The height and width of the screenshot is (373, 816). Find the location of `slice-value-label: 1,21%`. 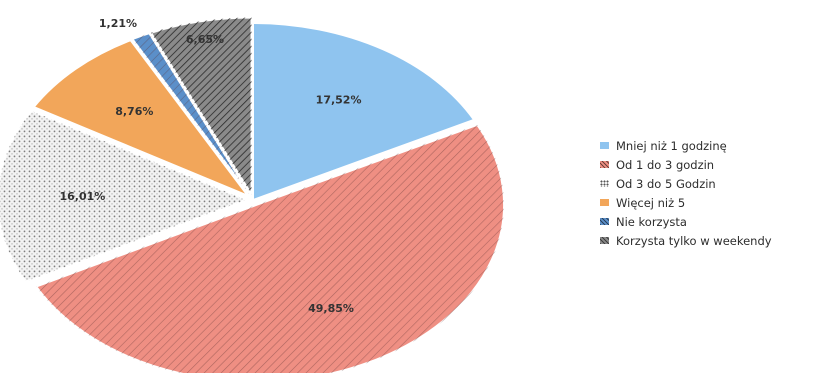

slice-value-label: 1,21% is located at coordinates (118, 23).